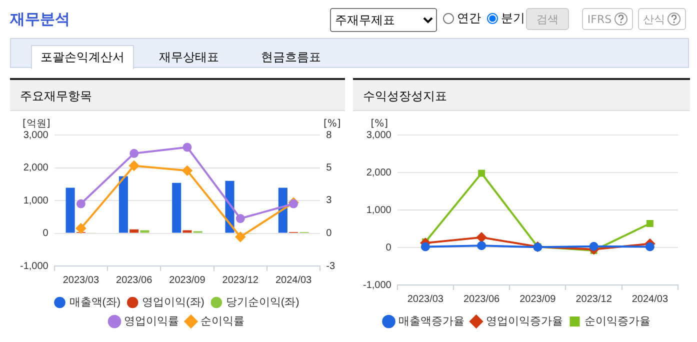 The image size is (697, 342). I want to click on text: 현금흐름표, so click(291, 57).